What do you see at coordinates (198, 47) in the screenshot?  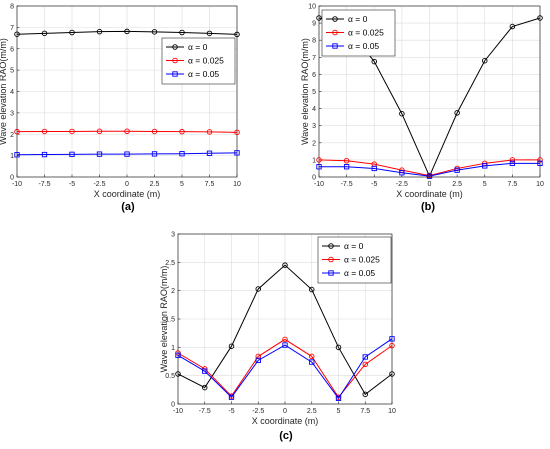 I see `legend-label: α = 0` at bounding box center [198, 47].